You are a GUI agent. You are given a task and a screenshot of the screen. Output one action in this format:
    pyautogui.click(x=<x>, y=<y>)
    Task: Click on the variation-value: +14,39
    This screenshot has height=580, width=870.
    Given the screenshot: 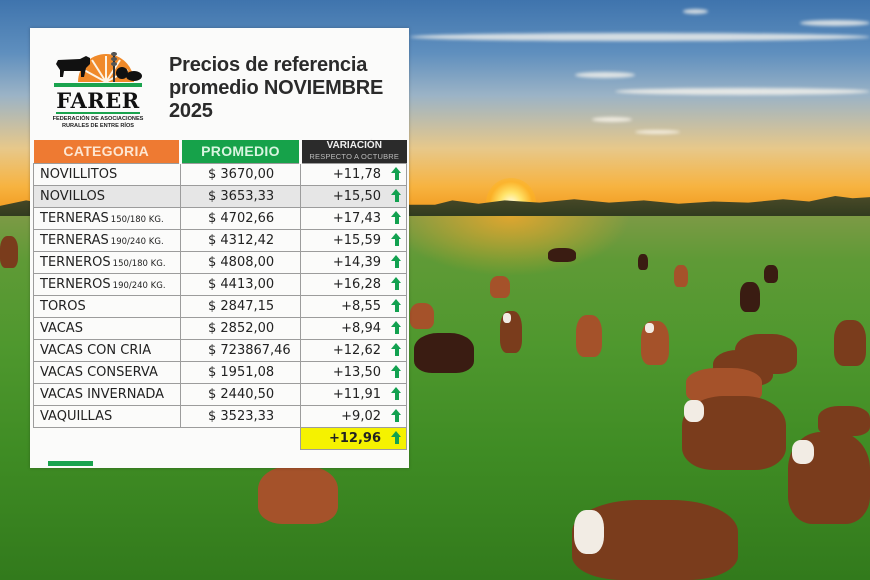 What is the action you would take?
    pyautogui.click(x=356, y=262)
    